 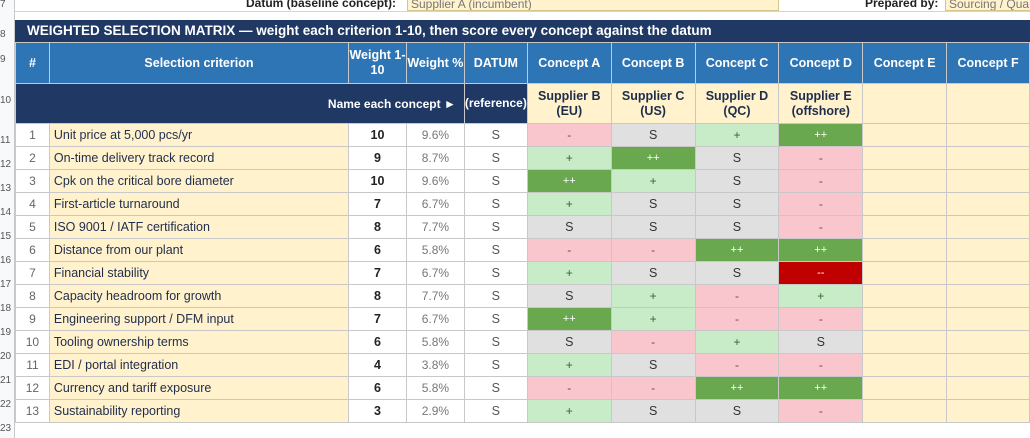 What do you see at coordinates (199, 135) in the screenshot?
I see `criterion-name-input: Unit price at 5,000 pcs/yr` at bounding box center [199, 135].